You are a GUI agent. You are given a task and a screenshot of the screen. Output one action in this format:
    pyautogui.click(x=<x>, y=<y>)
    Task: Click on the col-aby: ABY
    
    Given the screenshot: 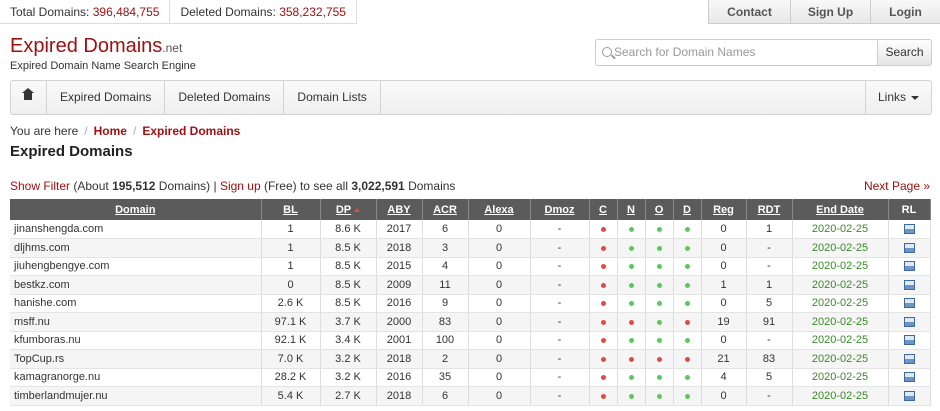 What is the action you would take?
    pyautogui.click(x=399, y=209)
    